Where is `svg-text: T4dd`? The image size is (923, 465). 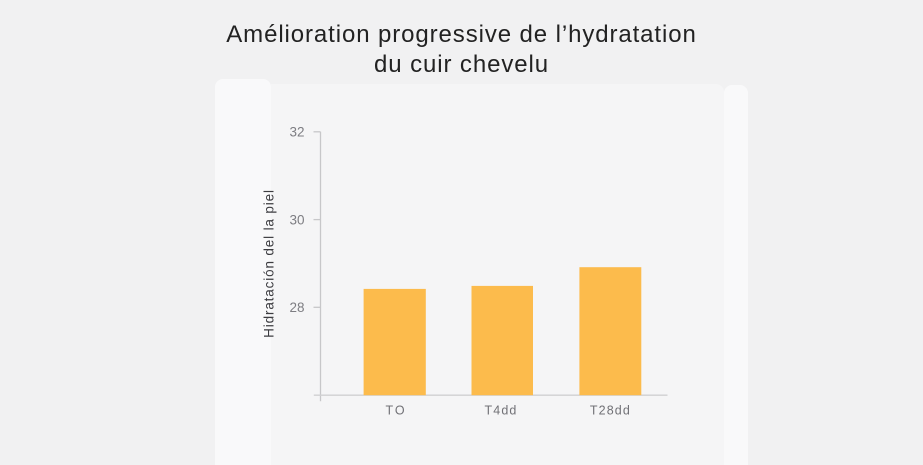 svg-text: T4dd is located at coordinates (501, 411).